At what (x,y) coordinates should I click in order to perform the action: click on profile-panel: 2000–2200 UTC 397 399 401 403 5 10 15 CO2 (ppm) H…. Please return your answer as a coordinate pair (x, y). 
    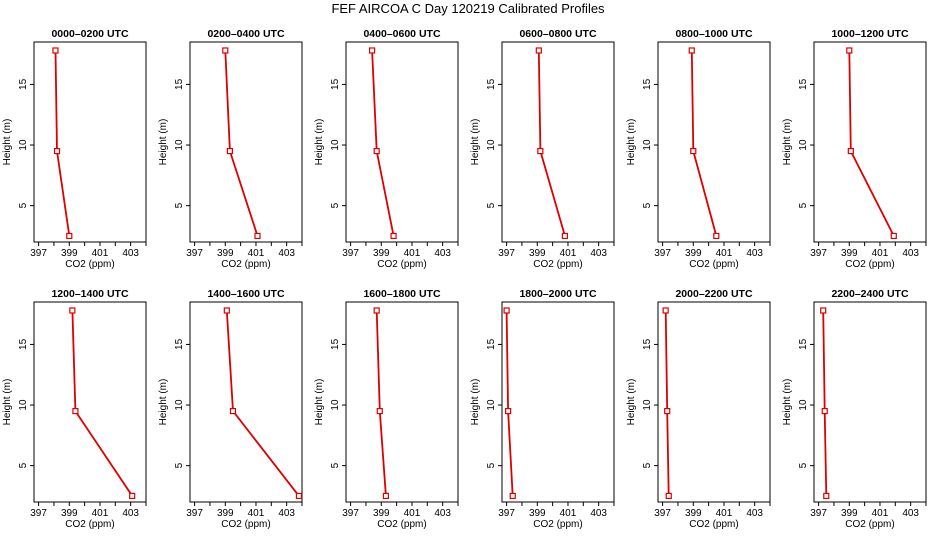
    Looking at the image, I should click on (698, 409).